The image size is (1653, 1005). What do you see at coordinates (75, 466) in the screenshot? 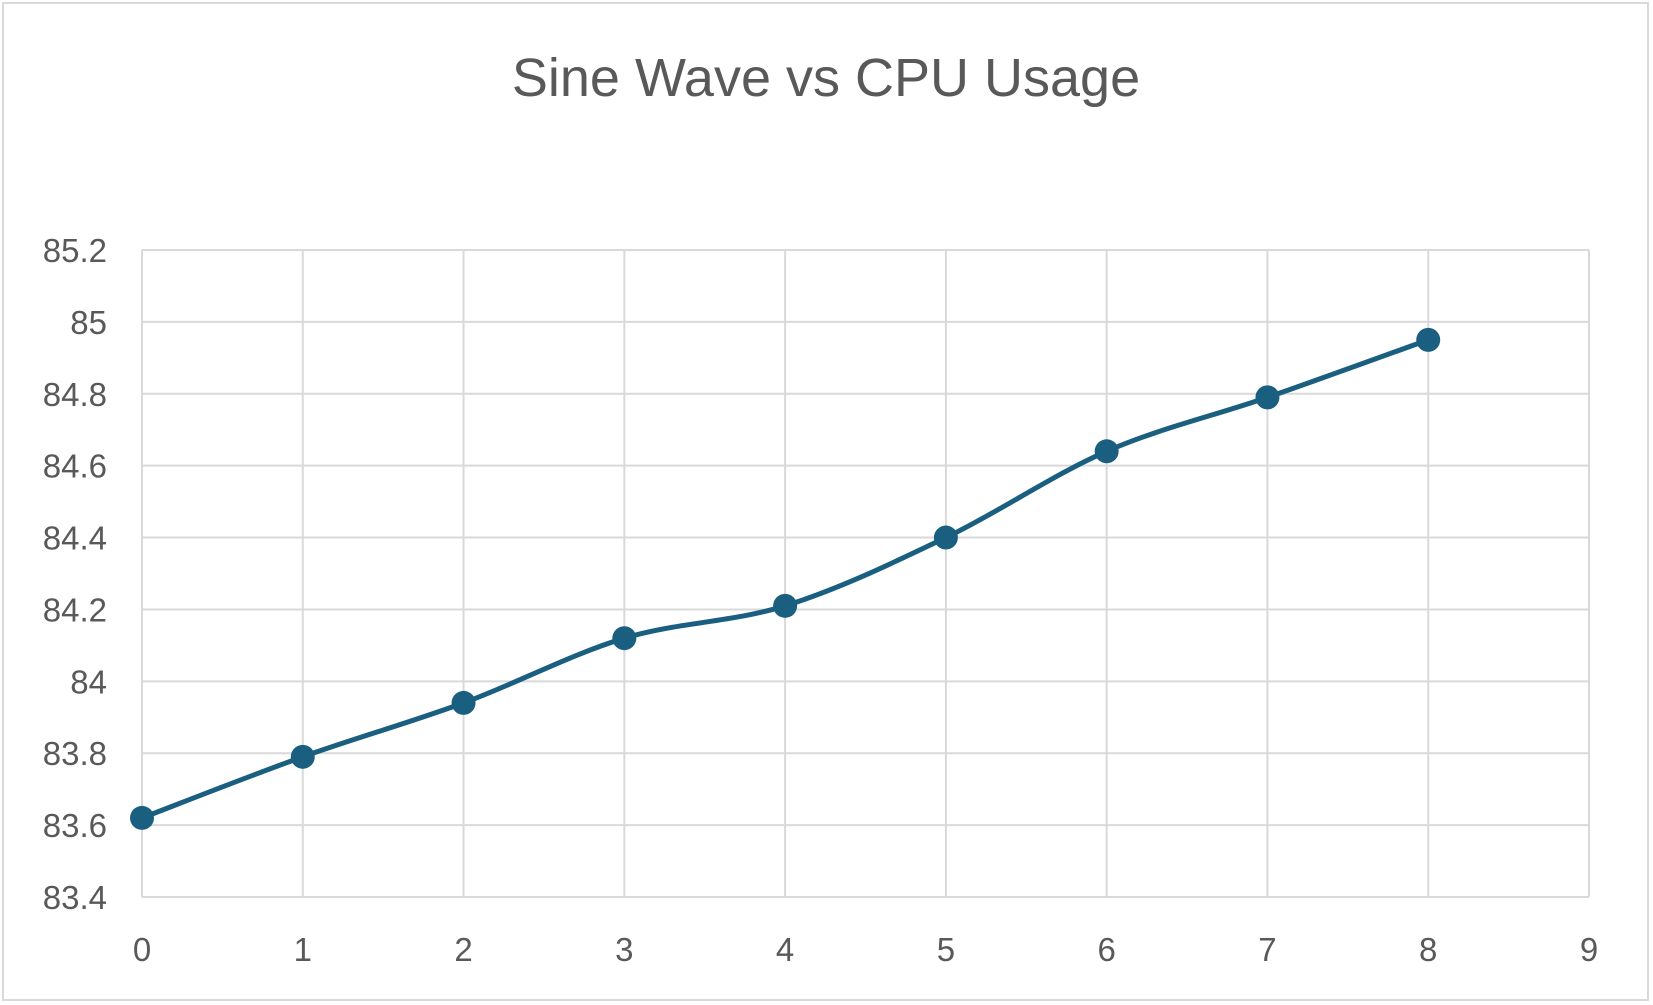
I see `y-tick-label: 84.6` at bounding box center [75, 466].